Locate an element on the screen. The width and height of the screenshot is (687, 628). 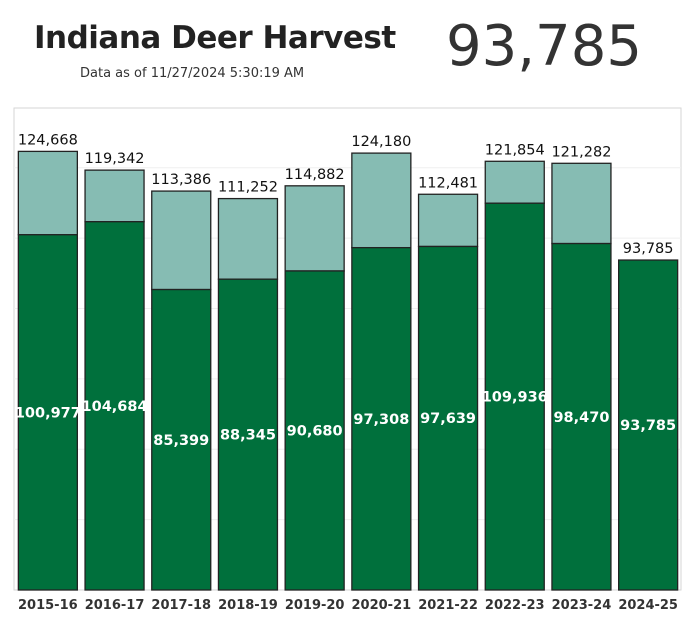
current-label: 90,680 is located at coordinates (315, 431).